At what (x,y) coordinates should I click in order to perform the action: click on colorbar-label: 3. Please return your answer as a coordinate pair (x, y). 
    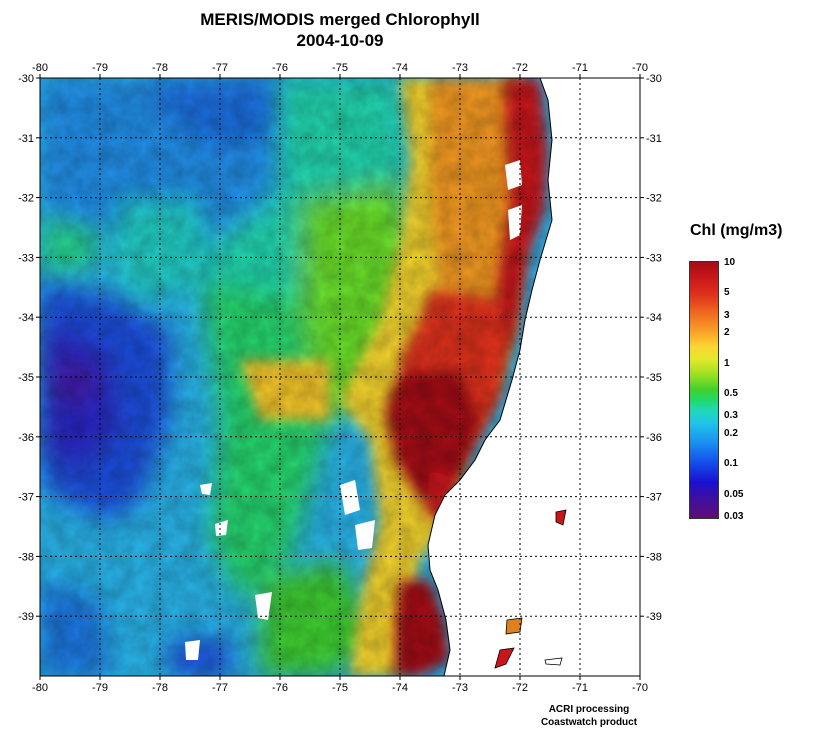
    Looking at the image, I should click on (727, 315).